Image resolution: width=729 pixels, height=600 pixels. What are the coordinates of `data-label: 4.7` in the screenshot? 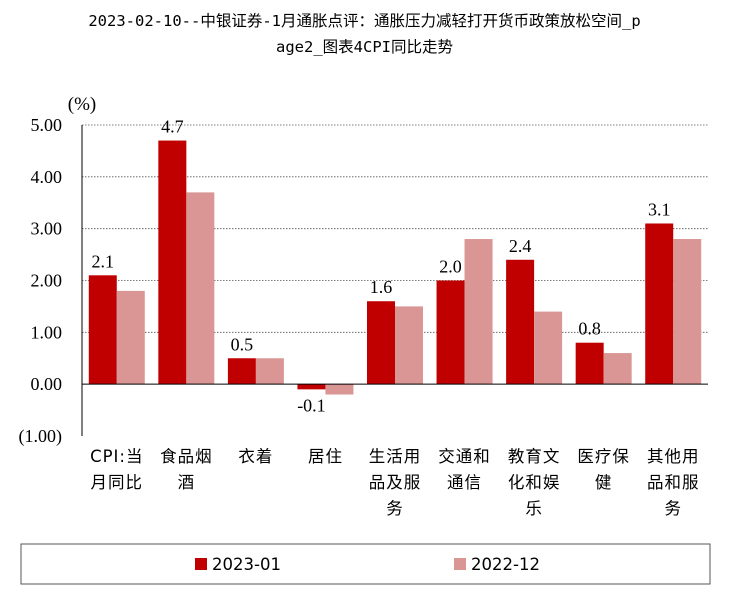 It's located at (172, 127).